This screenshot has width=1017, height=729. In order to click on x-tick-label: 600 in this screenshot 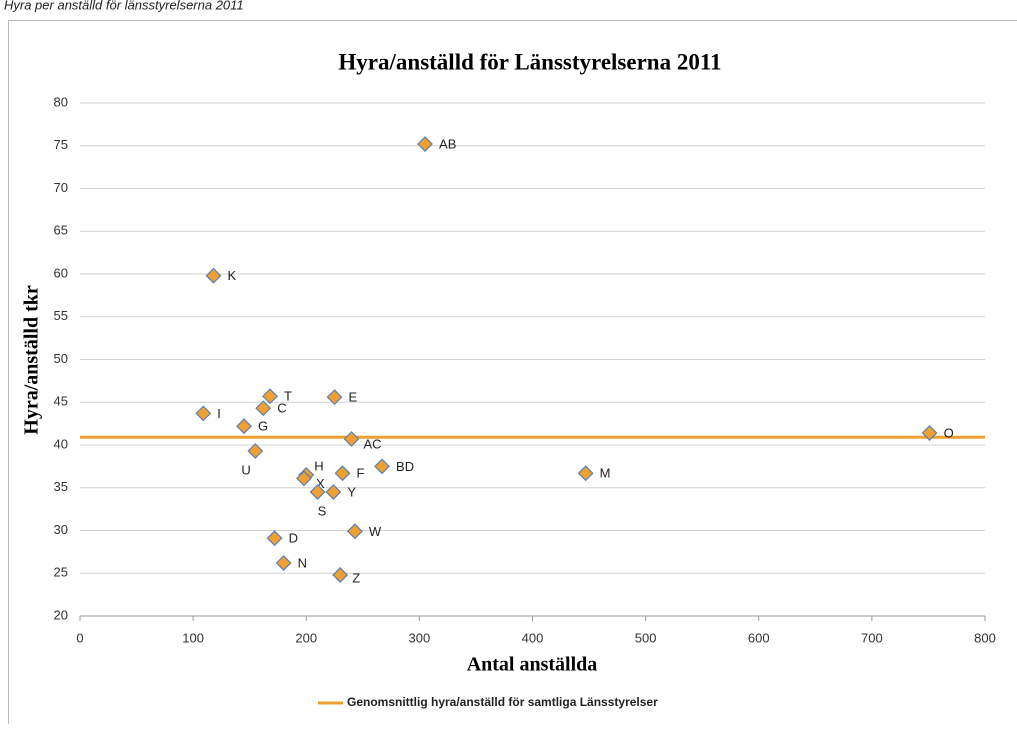, I will do `click(759, 637)`.